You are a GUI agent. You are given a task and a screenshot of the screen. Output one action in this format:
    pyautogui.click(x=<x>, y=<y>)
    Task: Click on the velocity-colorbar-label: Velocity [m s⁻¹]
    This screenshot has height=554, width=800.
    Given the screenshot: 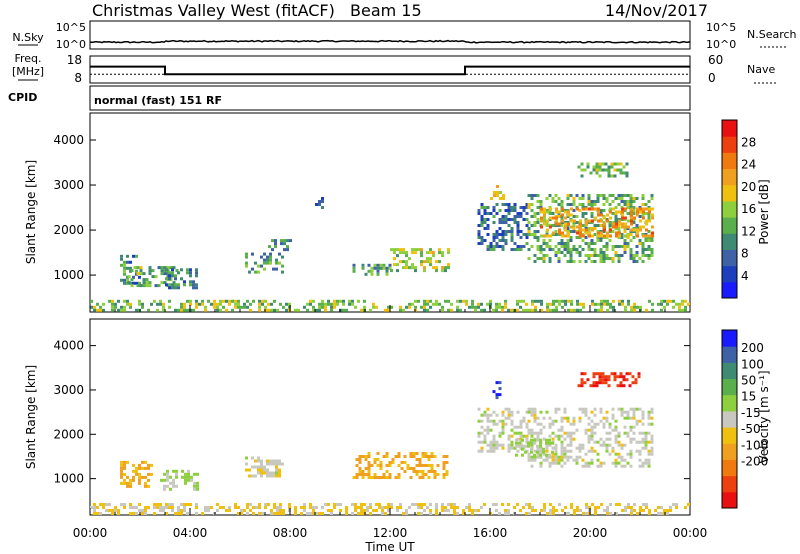 What is the action you would take?
    pyautogui.click(x=764, y=416)
    